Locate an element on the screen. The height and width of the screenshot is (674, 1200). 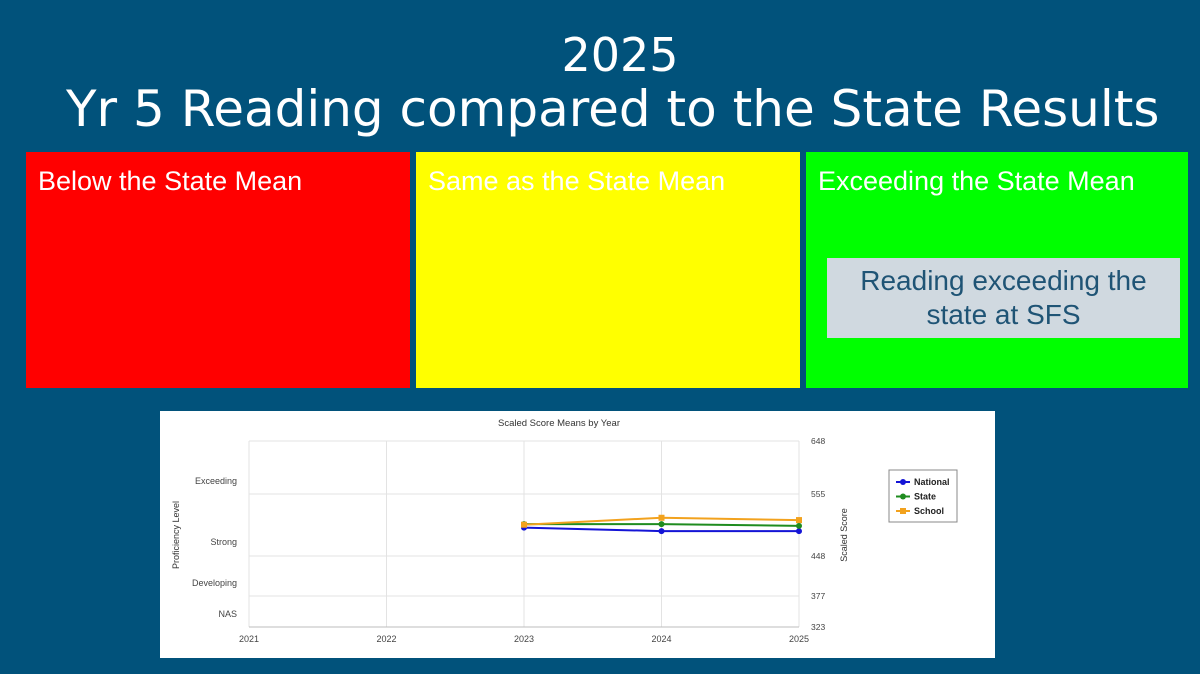
x-tick-label: 2025 is located at coordinates (799, 639).